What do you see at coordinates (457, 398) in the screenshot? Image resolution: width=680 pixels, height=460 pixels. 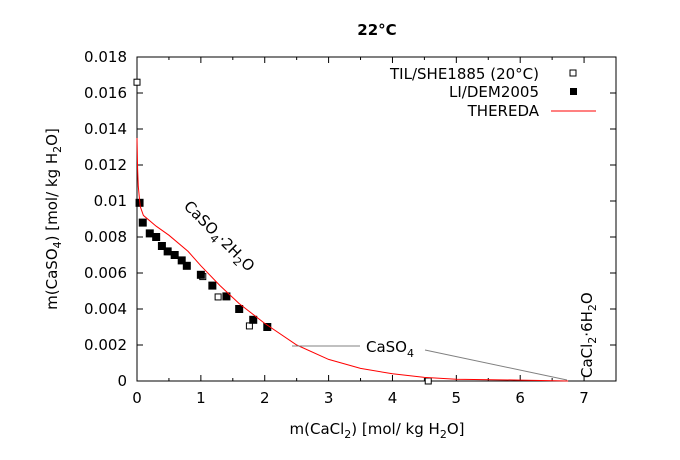 I see `x-tick-label: 5` at bounding box center [457, 398].